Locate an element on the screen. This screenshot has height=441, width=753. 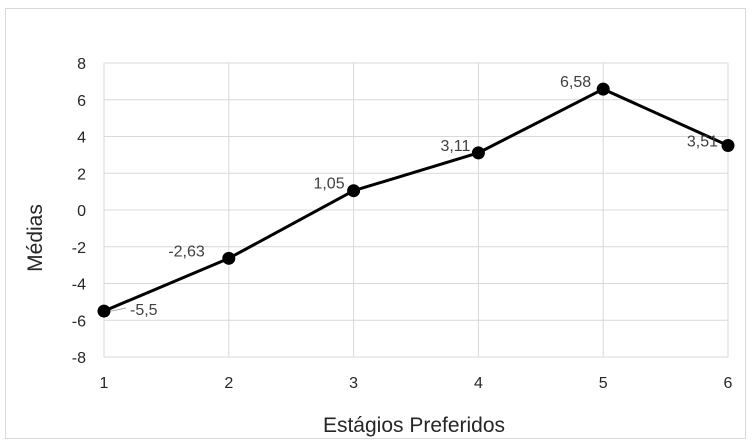
y-tick-labels: 8 6 4 2 0 -2 -4 -6 -8 is located at coordinates (79, 211).